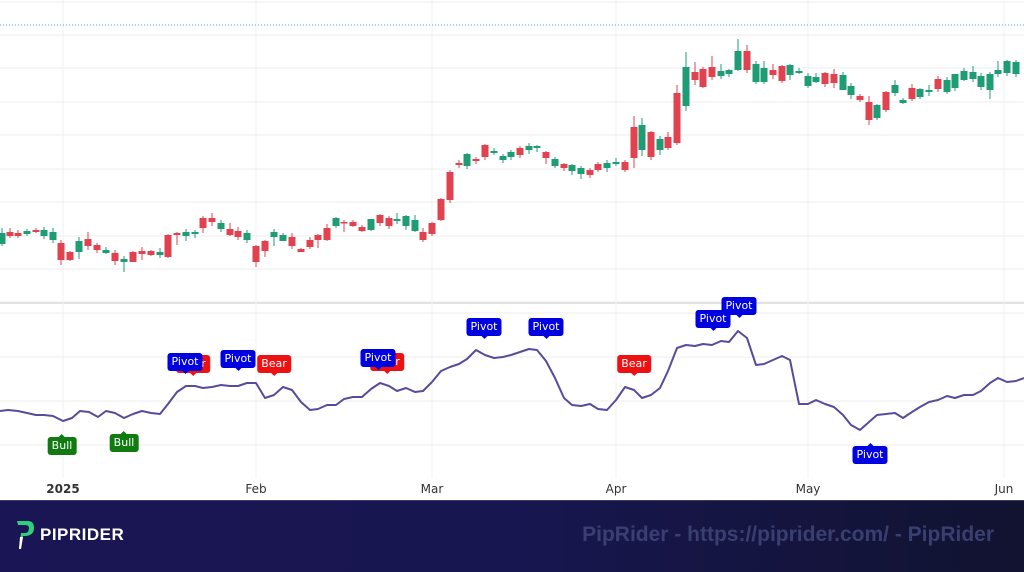 Image resolution: width=1024 pixels, height=572 pixels. Describe the element at coordinates (432, 489) in the screenshot. I see `x-axis-label: Mar` at that location.